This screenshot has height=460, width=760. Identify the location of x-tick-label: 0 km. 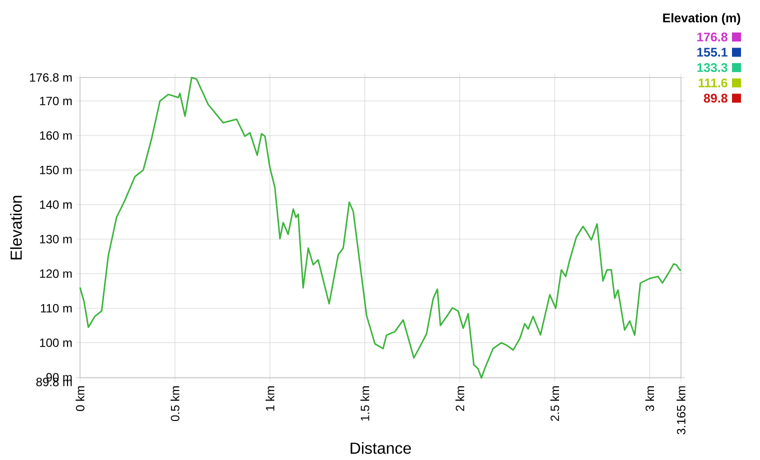
(80, 399).